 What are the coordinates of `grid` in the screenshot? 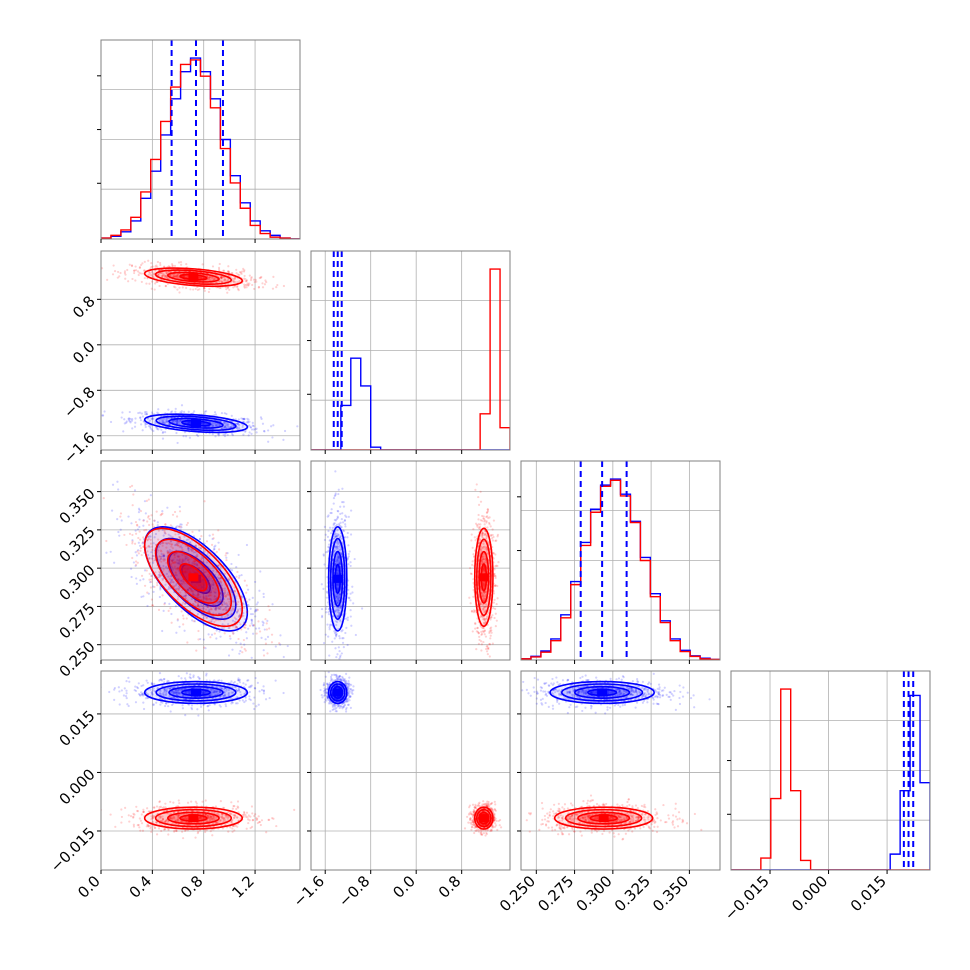 It's located at (200, 770).